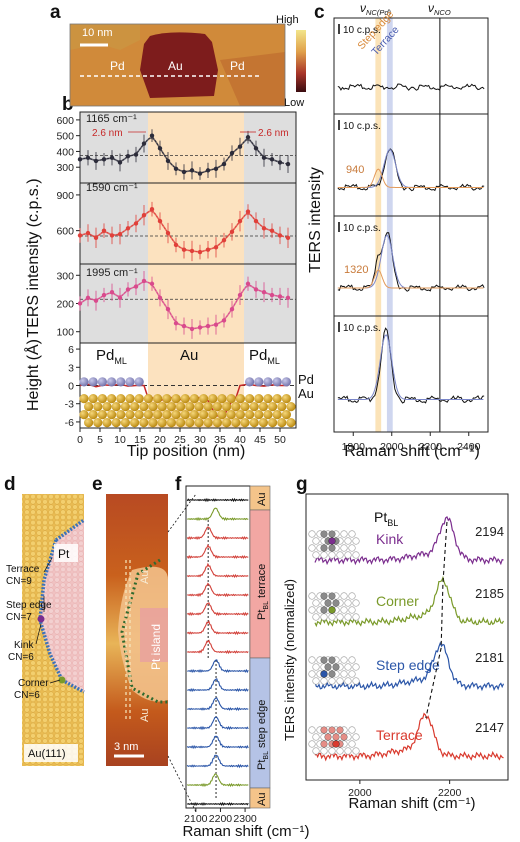 Image resolution: width=520 pixels, height=842 pixels. I want to click on xtick-label: 2200, so click(221, 819).